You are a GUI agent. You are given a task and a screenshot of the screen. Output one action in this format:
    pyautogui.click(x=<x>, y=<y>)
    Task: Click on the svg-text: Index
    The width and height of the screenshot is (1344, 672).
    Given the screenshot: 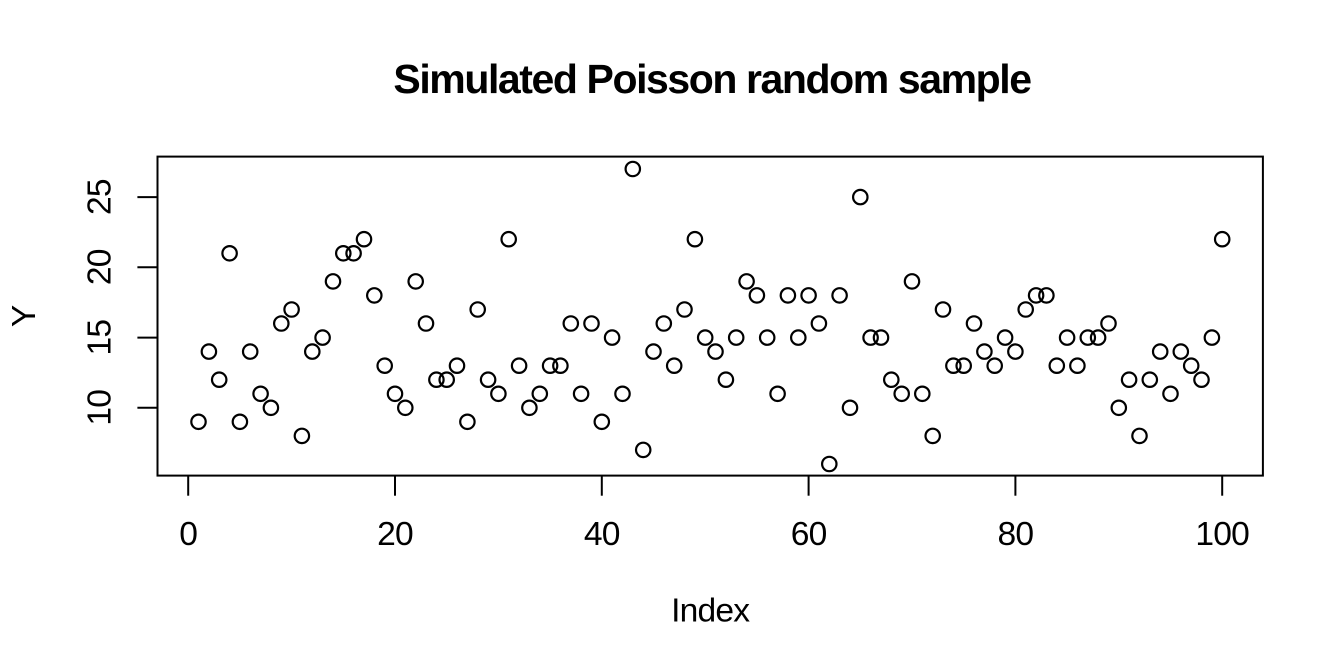 What is the action you would take?
    pyautogui.click(x=710, y=611)
    